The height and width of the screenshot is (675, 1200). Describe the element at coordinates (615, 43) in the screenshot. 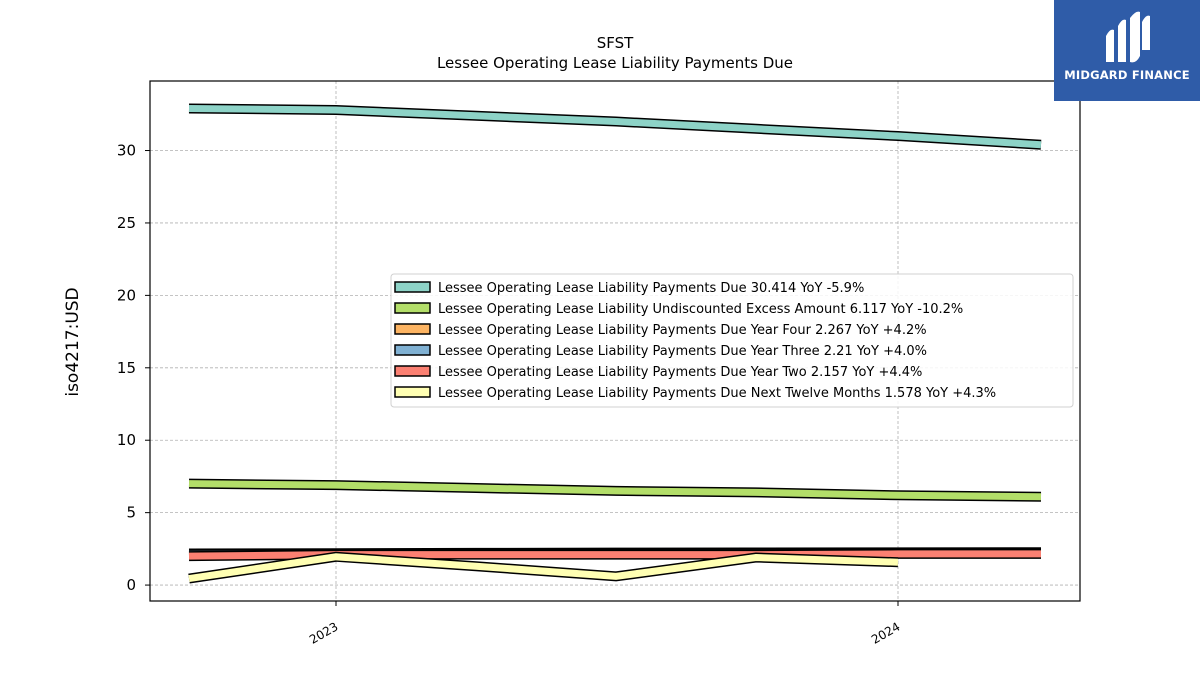

I see `chart-title: SFST` at that location.